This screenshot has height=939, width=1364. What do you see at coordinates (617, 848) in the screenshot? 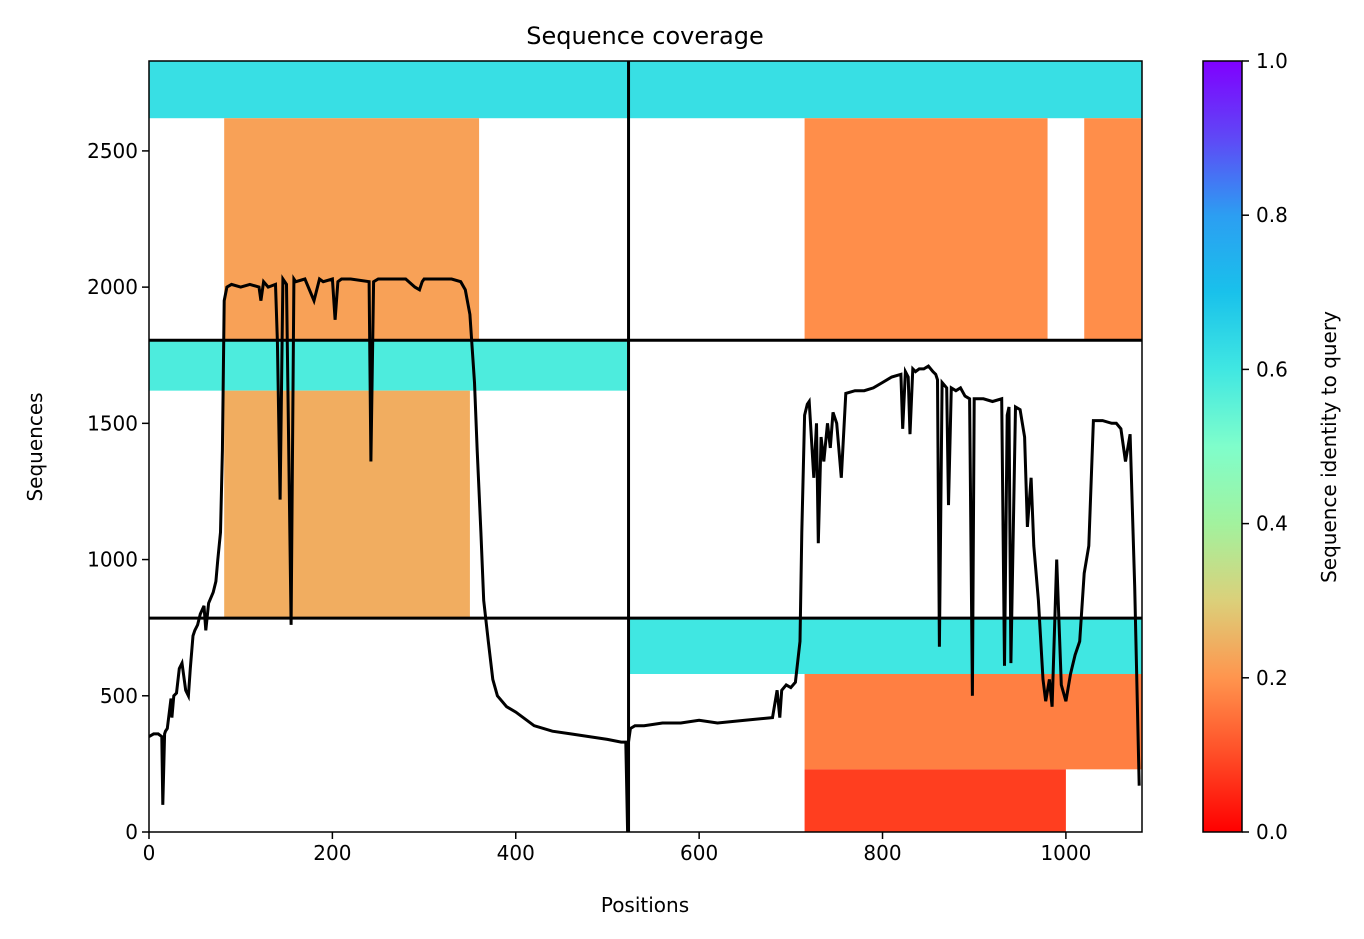
I see `x-axis-ticks: 0 200 400 600 800 1000` at bounding box center [617, 848].